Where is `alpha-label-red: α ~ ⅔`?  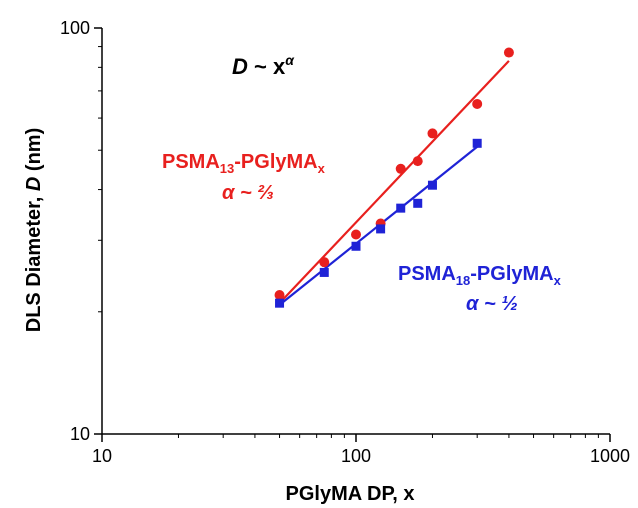
alpha-label-red: α ~ ⅔ is located at coordinates (248, 193).